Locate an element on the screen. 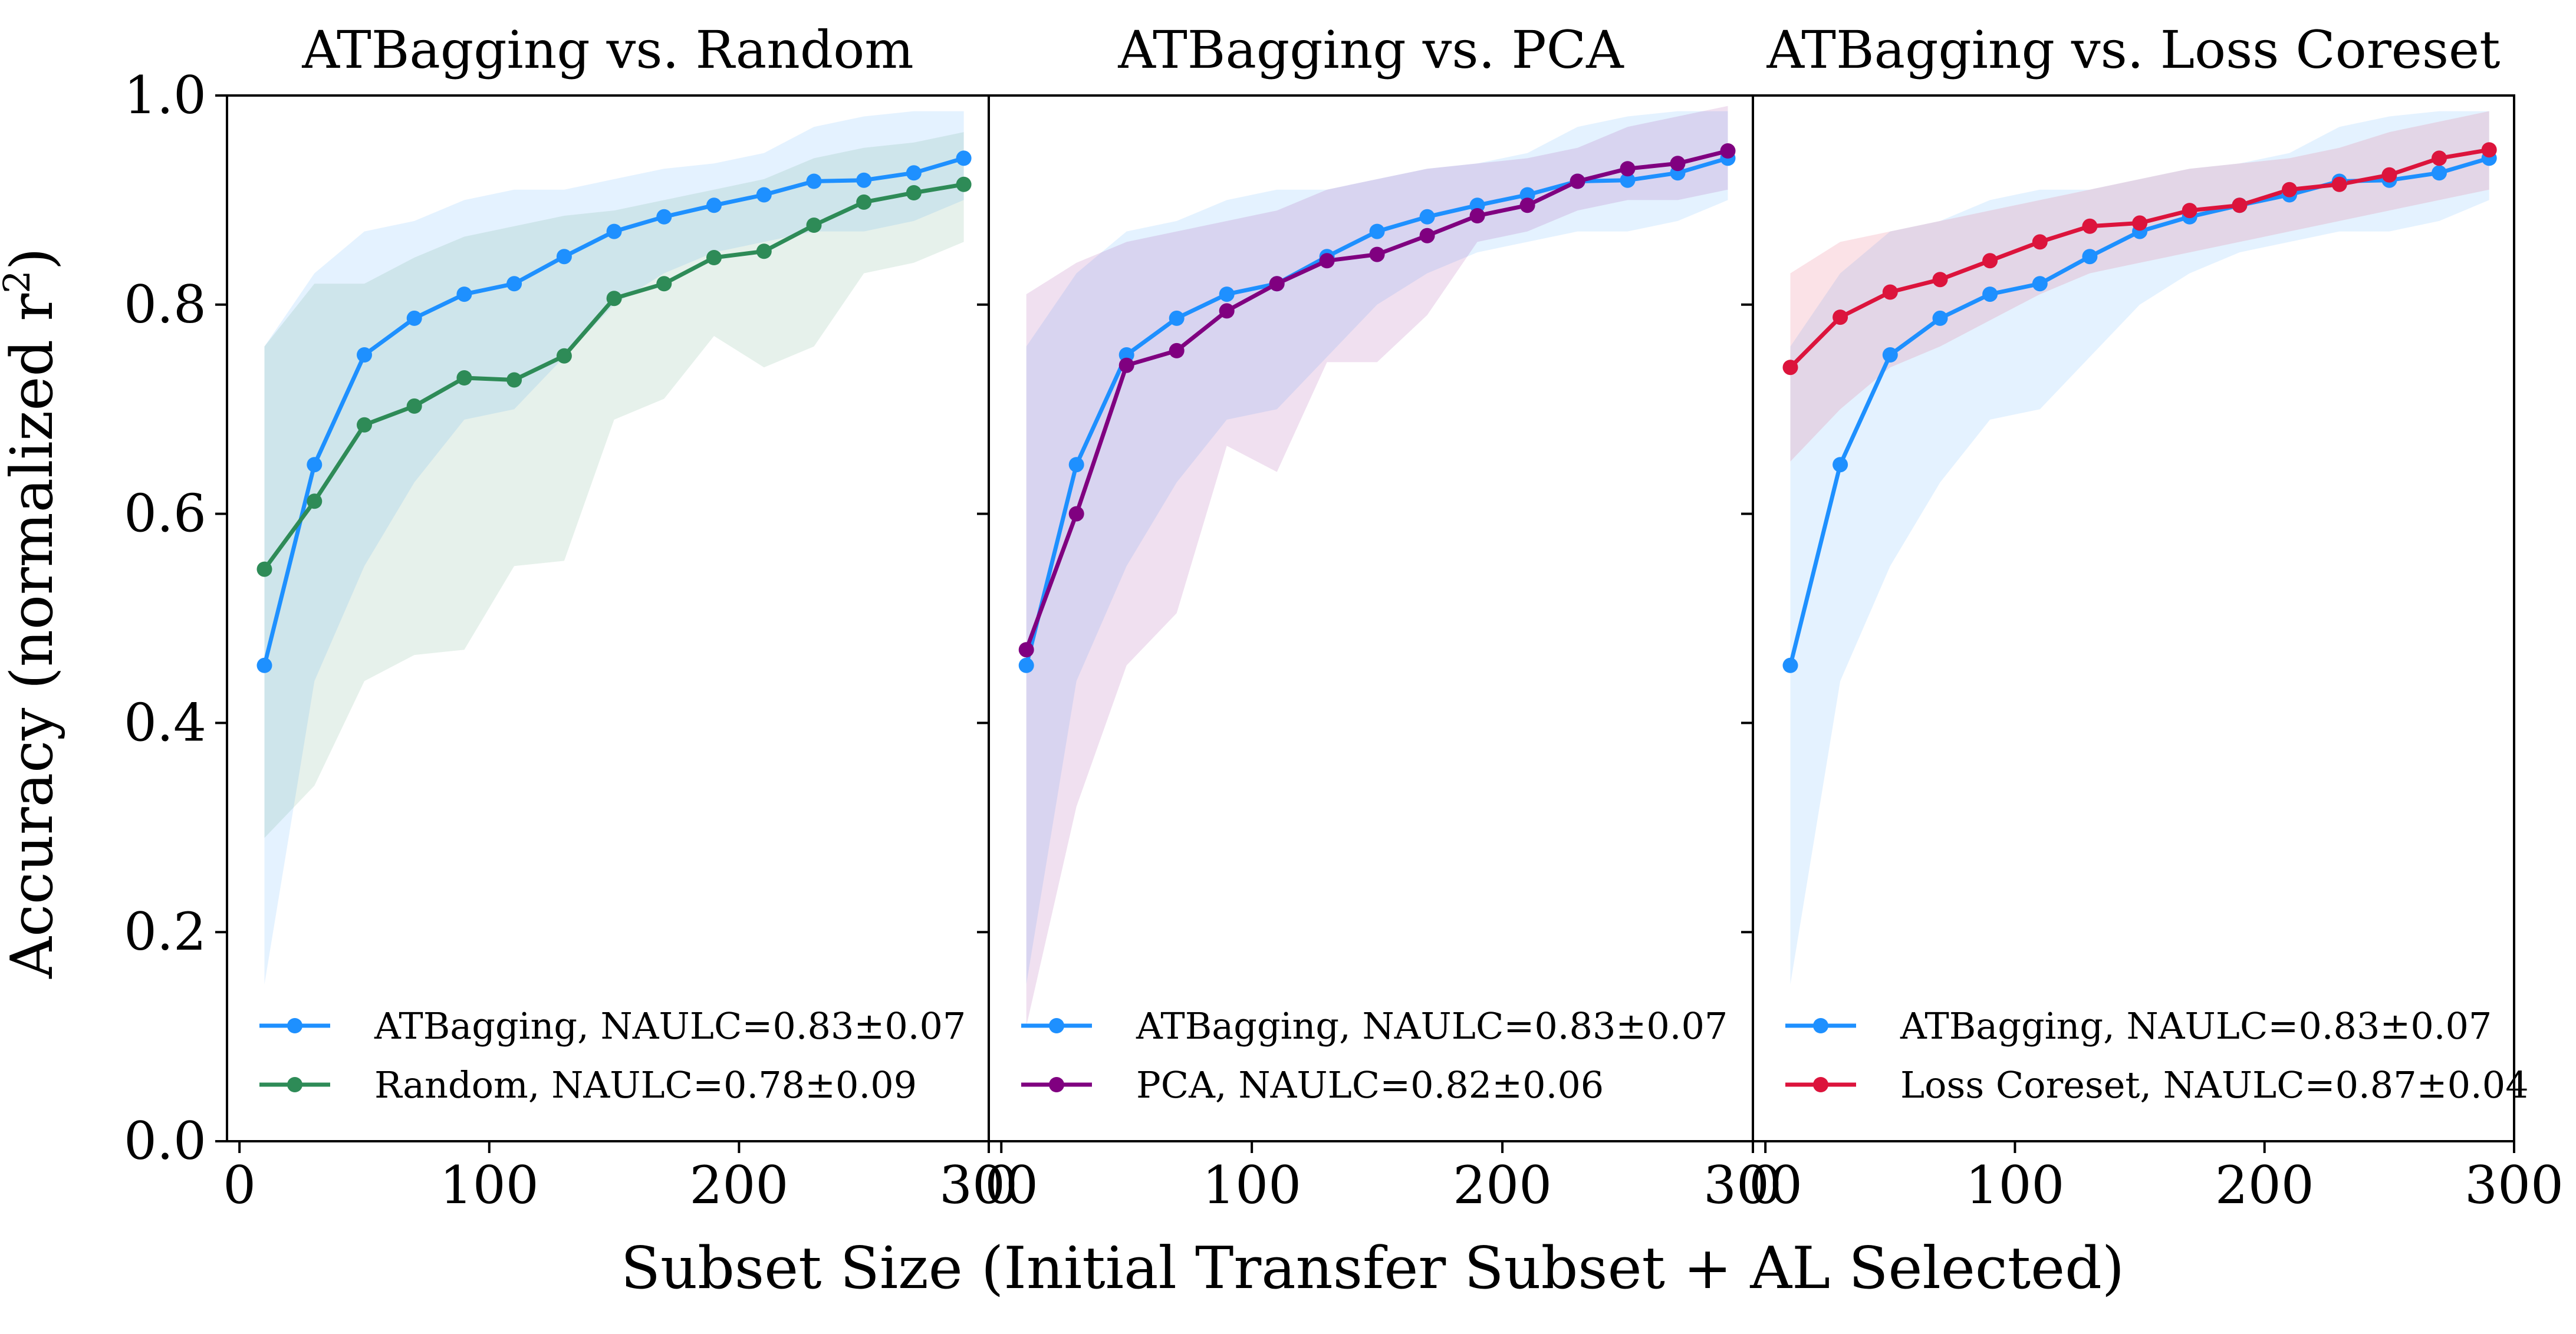  panel-3-band-loss-coreset is located at coordinates (2139, 286).